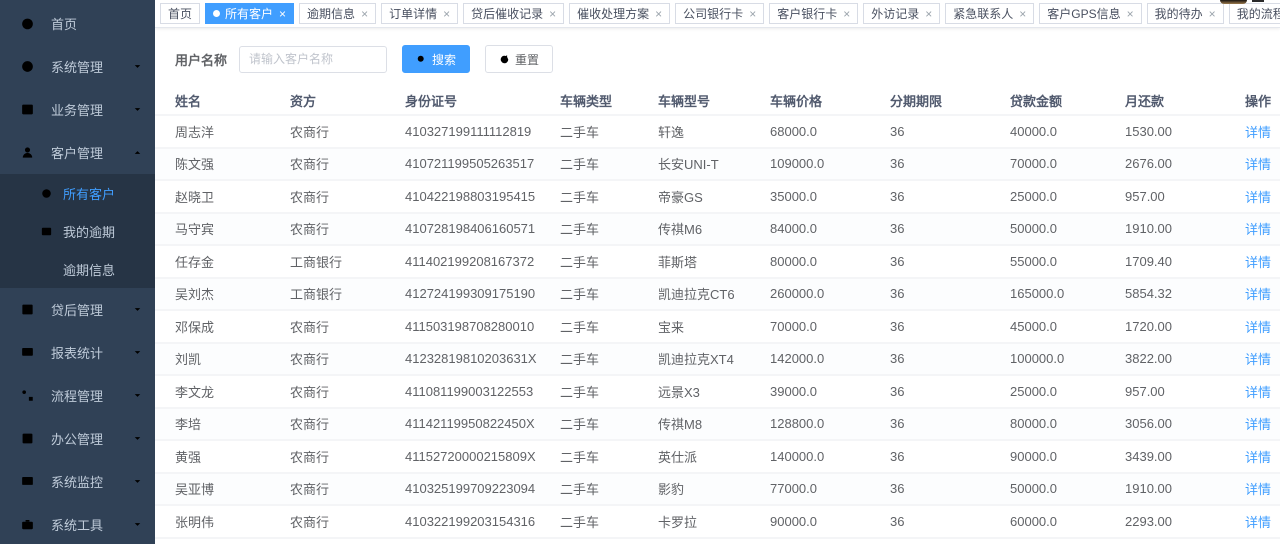 The image size is (1280, 544). What do you see at coordinates (180, 13) in the screenshot?
I see `tab-home: 首页` at bounding box center [180, 13].